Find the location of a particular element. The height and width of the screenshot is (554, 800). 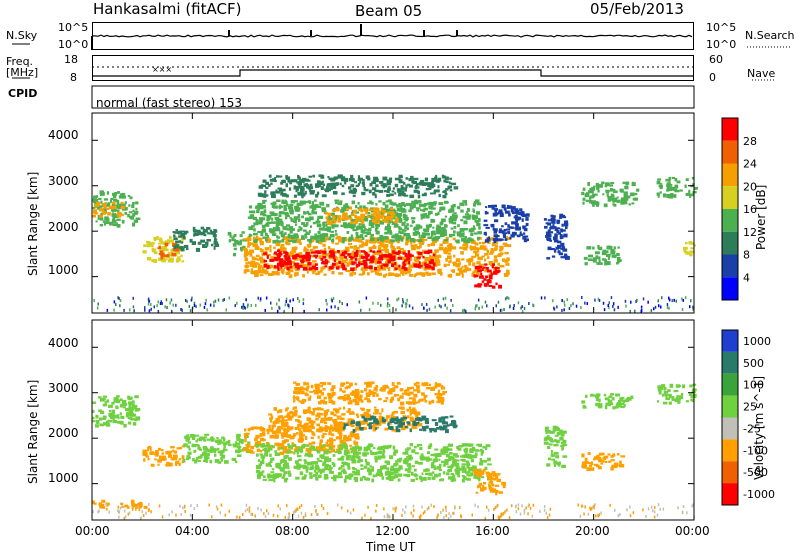

velocity-colorbar-tick-3: 25 is located at coordinates (750, 407).